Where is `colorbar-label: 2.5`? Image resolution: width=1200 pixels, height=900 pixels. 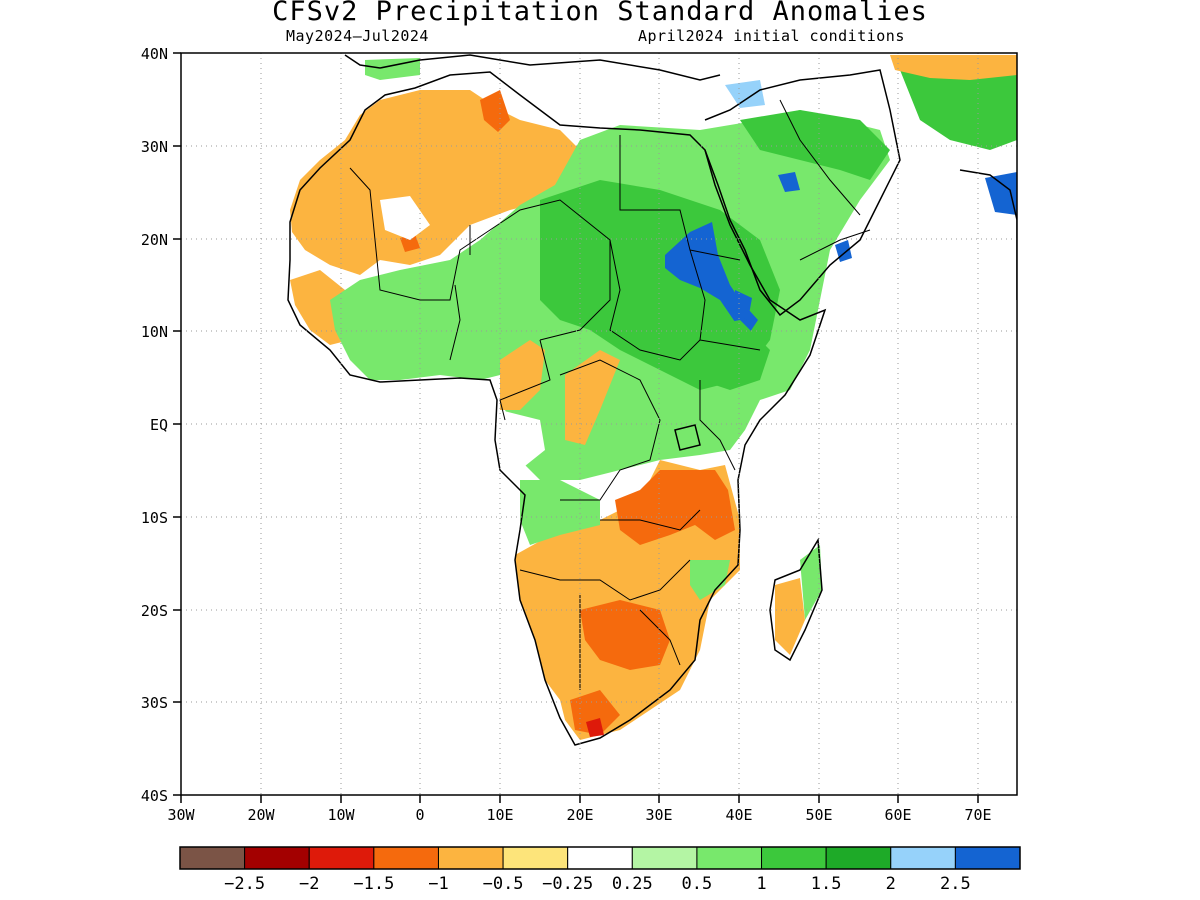
colorbar-label: 2.5 is located at coordinates (955, 884).